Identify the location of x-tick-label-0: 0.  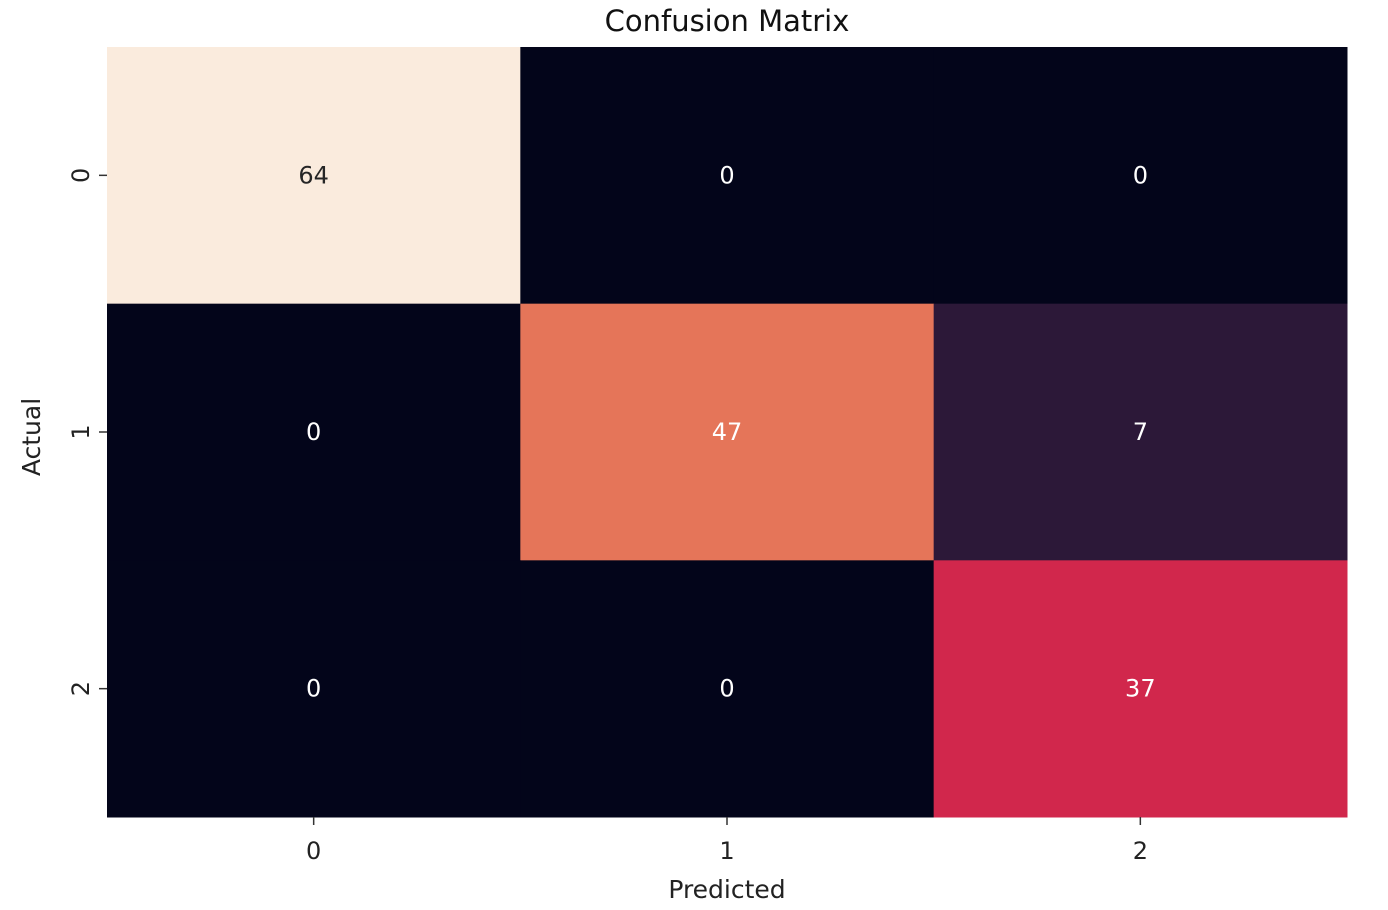
(313, 851).